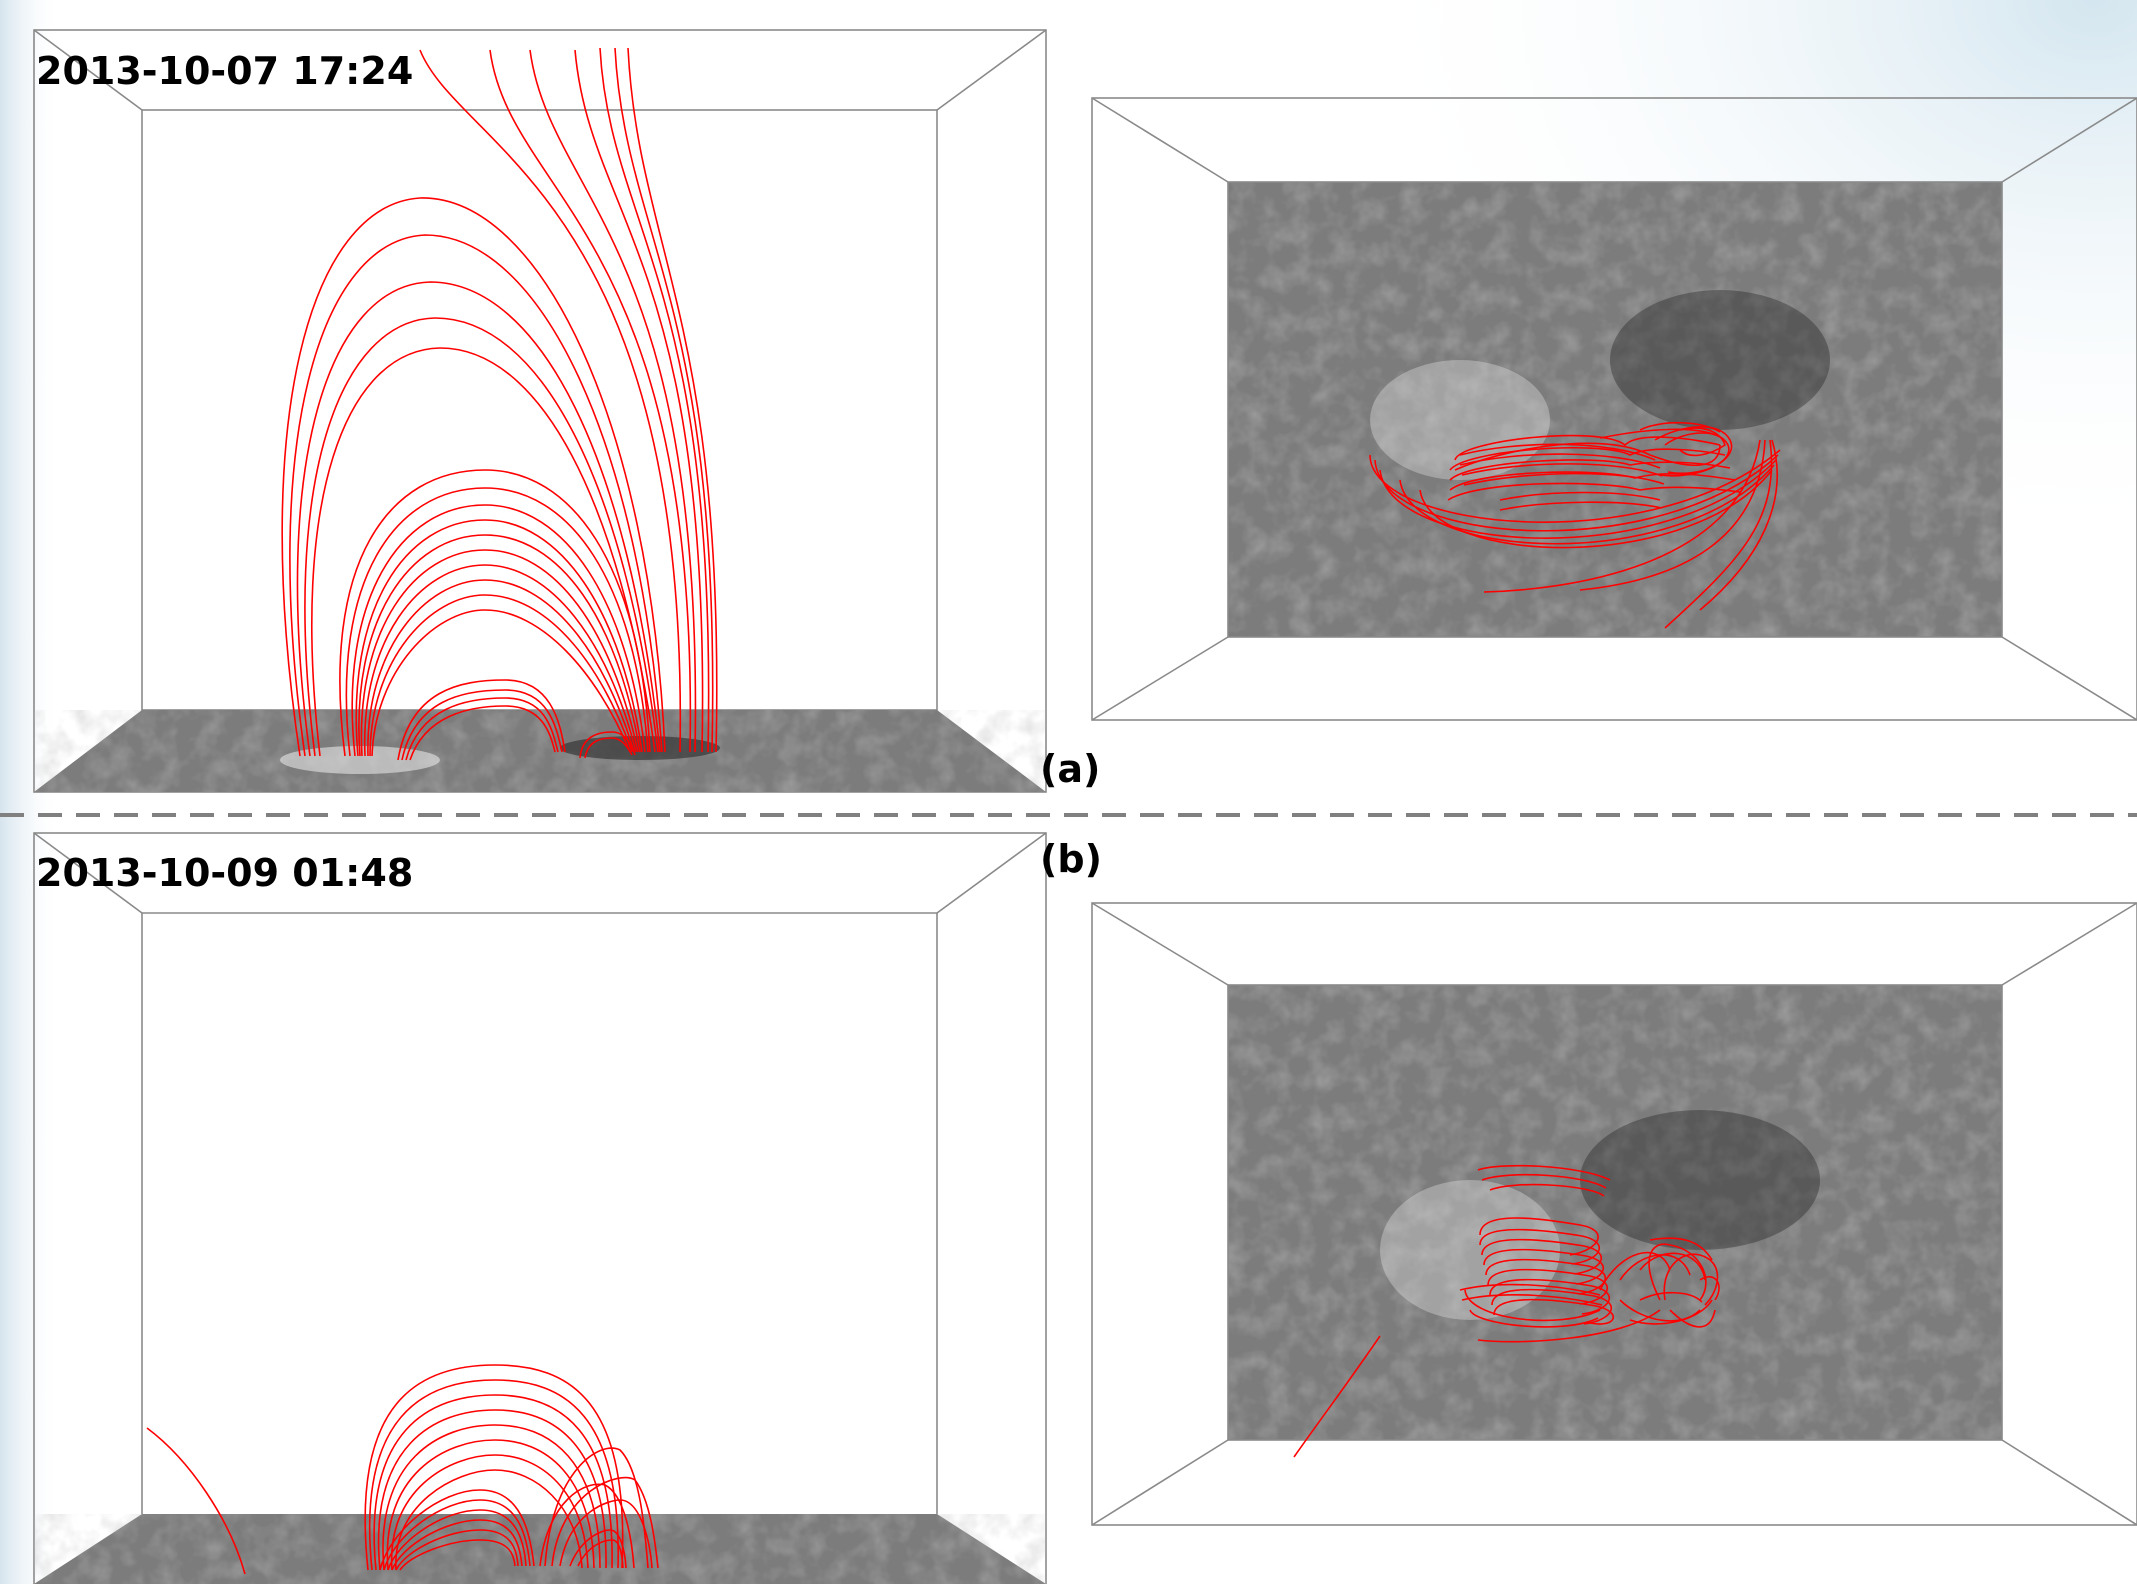  I want to click on side-view-edge-tr, so click(991, 70).